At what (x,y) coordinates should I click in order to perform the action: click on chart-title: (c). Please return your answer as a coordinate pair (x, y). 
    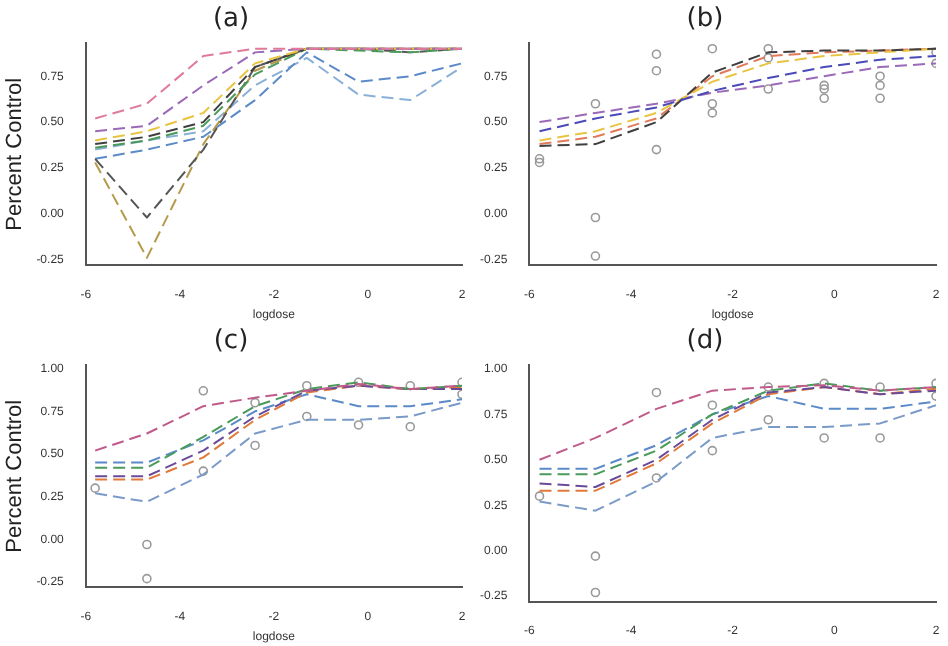
    Looking at the image, I should click on (231, 341).